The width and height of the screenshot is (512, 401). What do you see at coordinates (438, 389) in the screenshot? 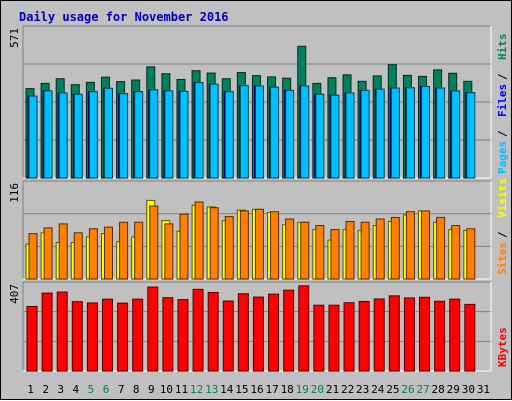
I see `x-tick-label: 28` at bounding box center [438, 389].